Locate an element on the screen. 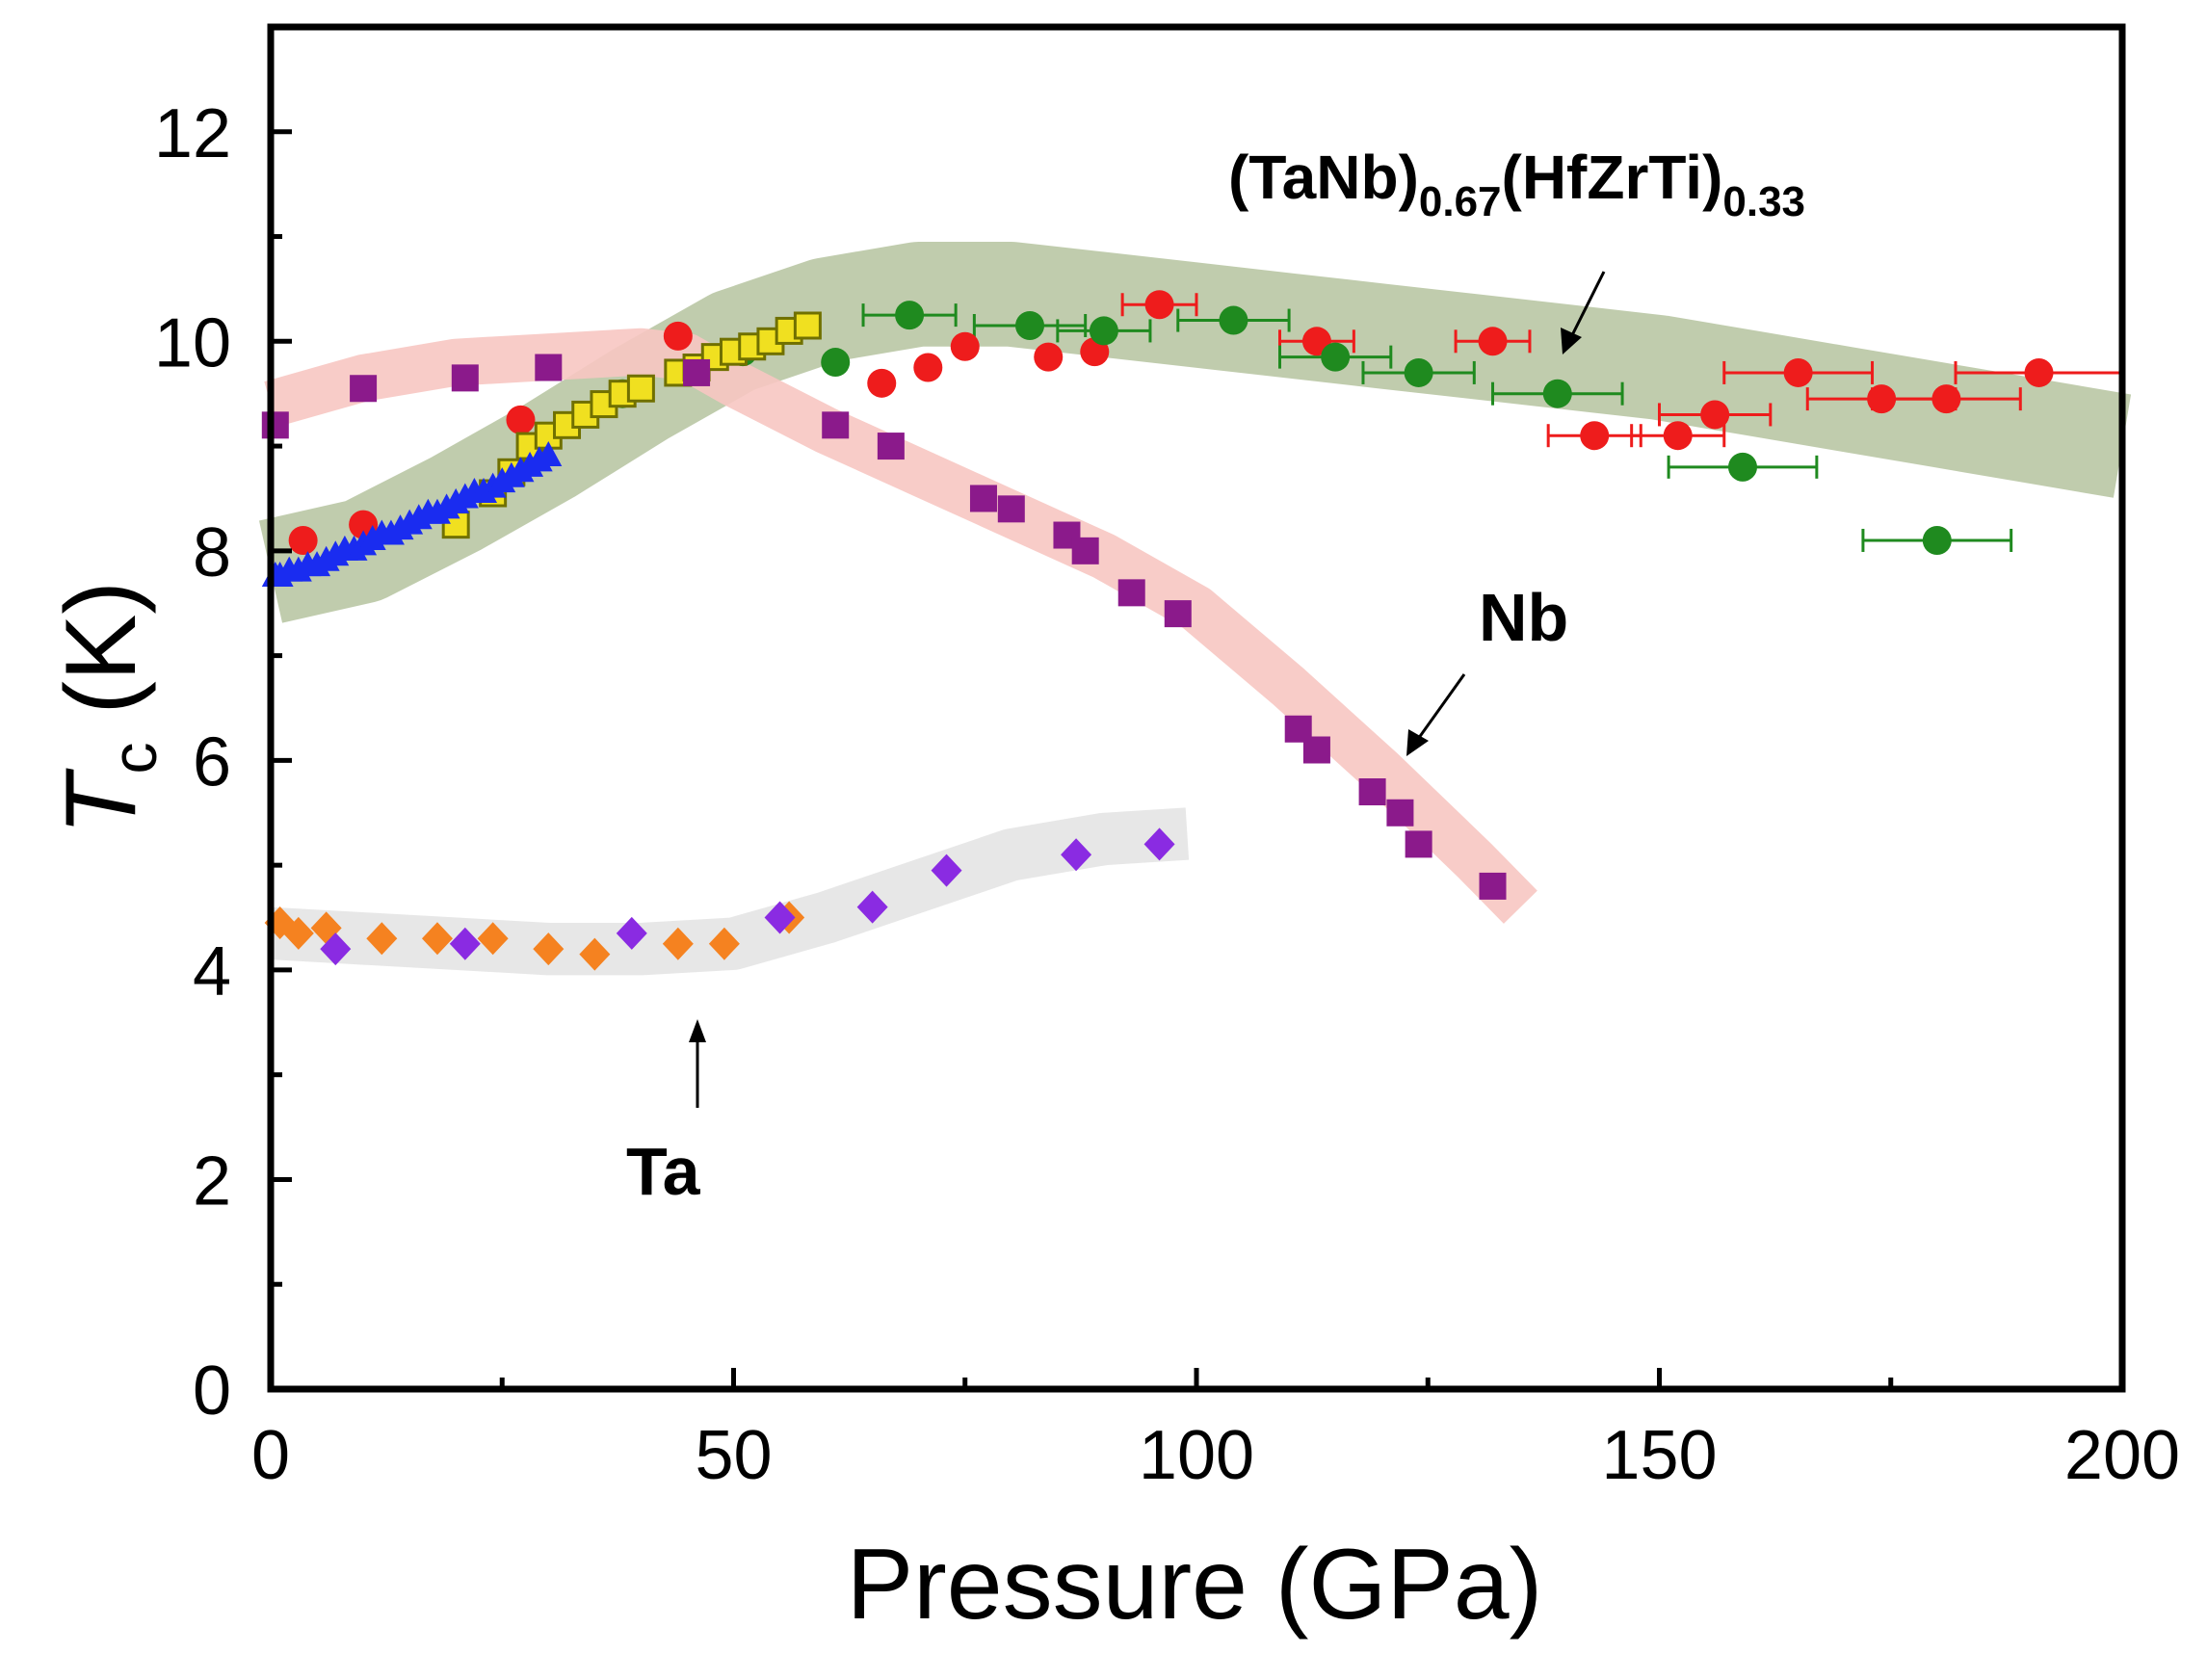  y-axis-title: Tc (K) is located at coordinates (108, 708).